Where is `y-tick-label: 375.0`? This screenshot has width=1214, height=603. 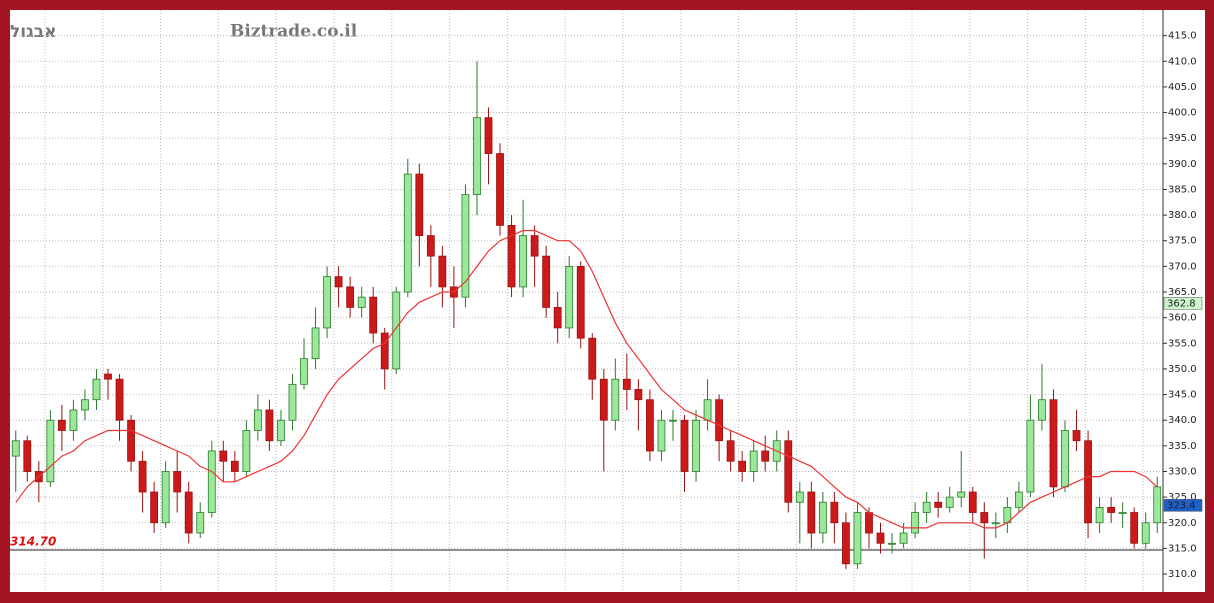 y-tick-label: 375.0 is located at coordinates (1182, 241).